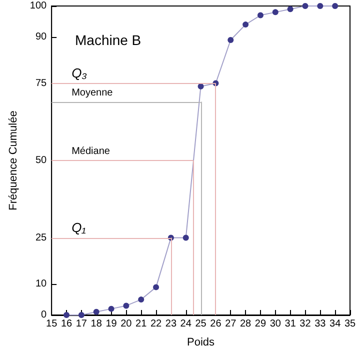  What do you see at coordinates (41, 83) in the screenshot?
I see `y-tick-label: 75` at bounding box center [41, 83].